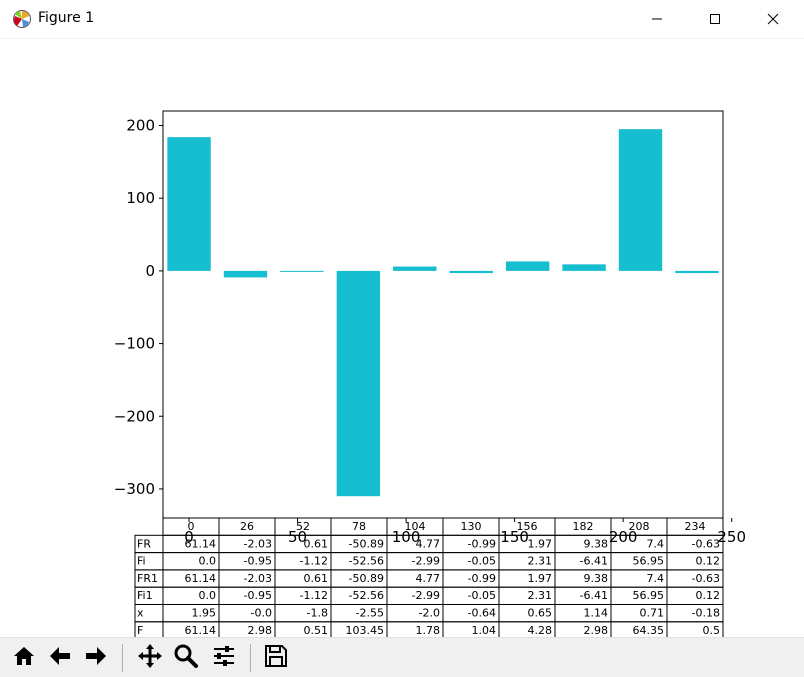 This screenshot has height=677, width=804. I want to click on table-cell: 0.51, so click(316, 630).